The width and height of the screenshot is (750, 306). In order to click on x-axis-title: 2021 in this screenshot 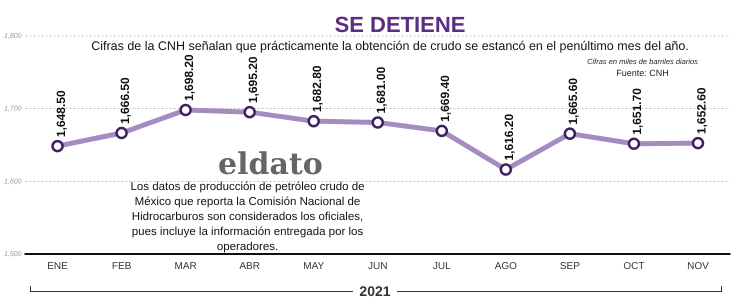, I will do `click(375, 291)`.